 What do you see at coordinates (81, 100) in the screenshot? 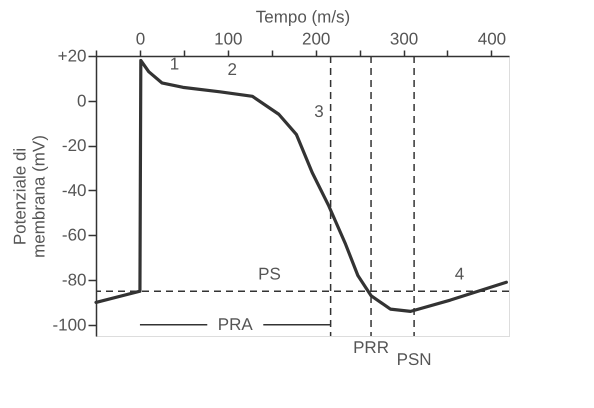
I see `y-tick-label: 0` at bounding box center [81, 100].